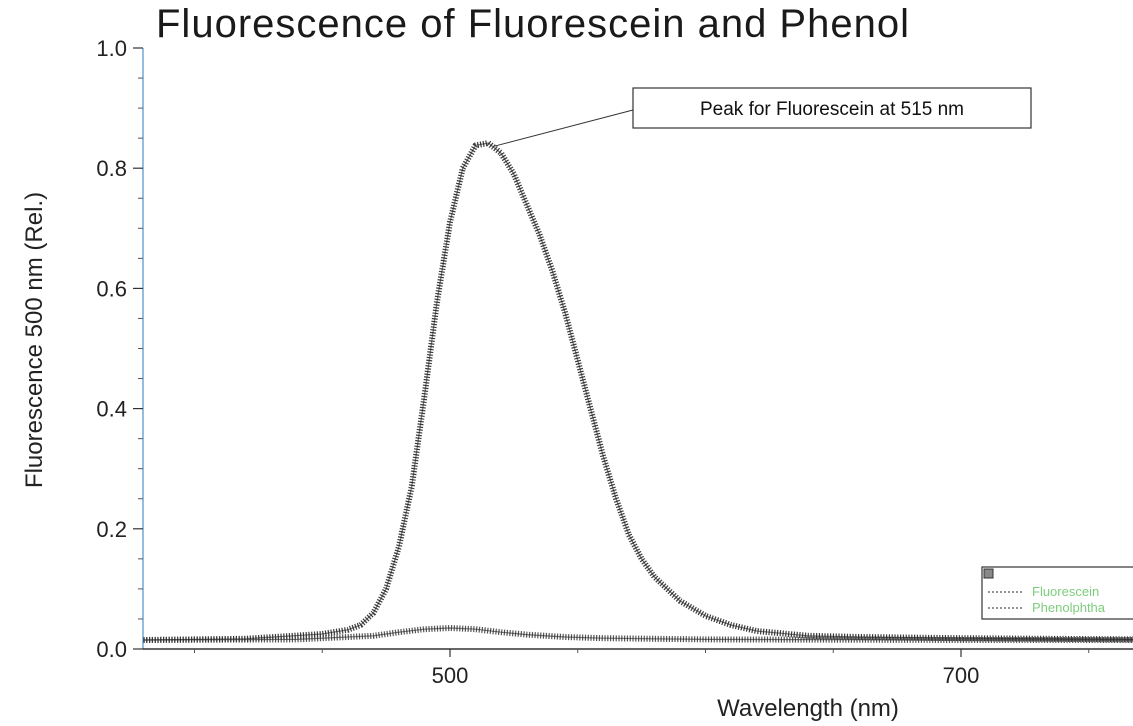 This screenshot has width=1133, height=726. I want to click on x-axis-label: Wavelength (nm), so click(808, 708).